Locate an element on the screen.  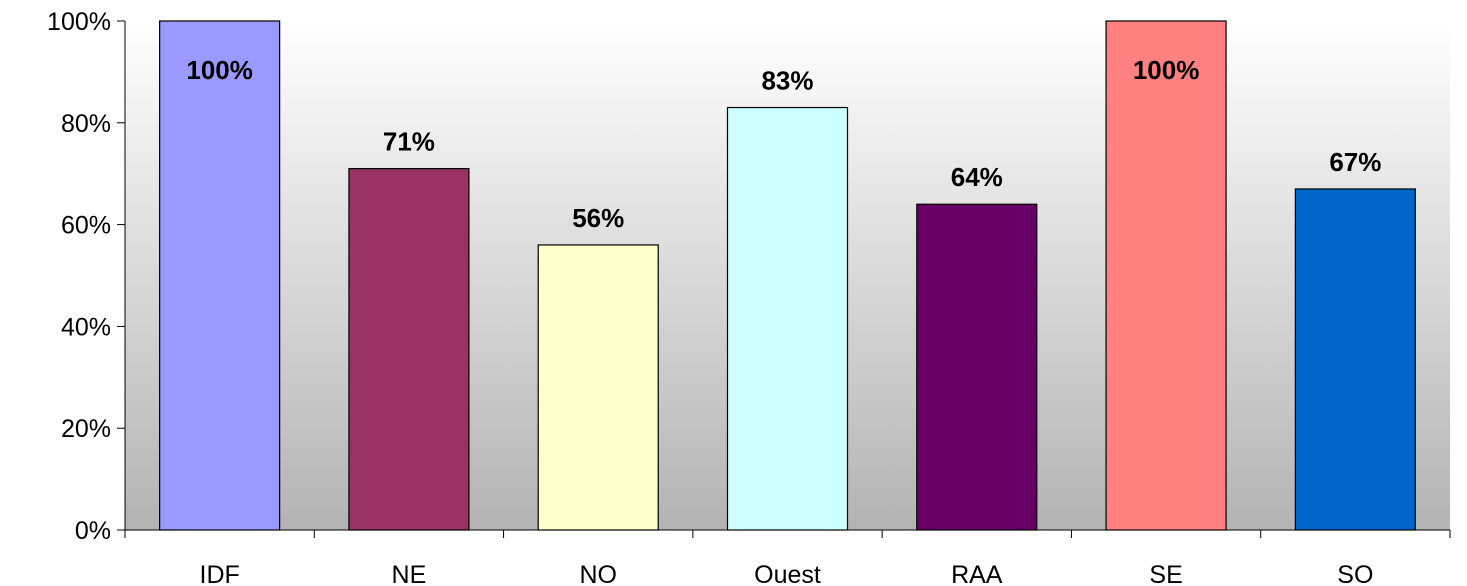
bar-ouest is located at coordinates (787, 318).